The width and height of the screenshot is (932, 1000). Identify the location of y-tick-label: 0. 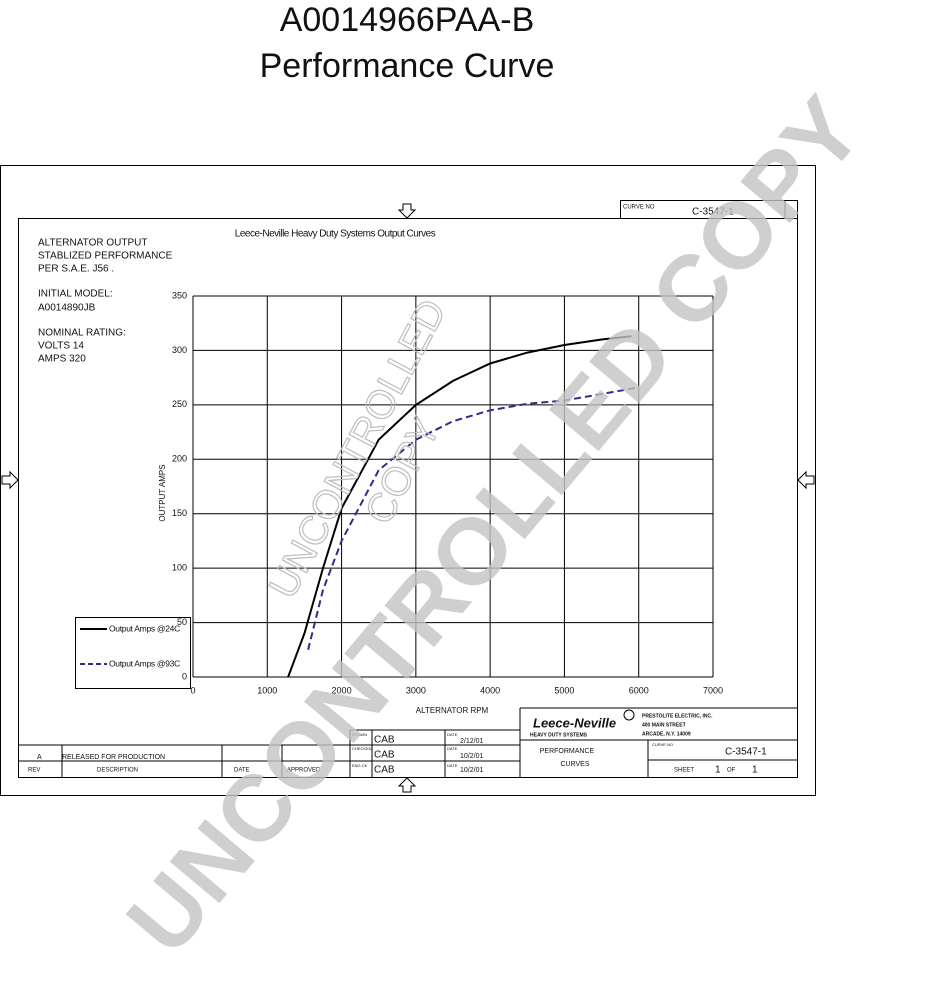
(184, 676).